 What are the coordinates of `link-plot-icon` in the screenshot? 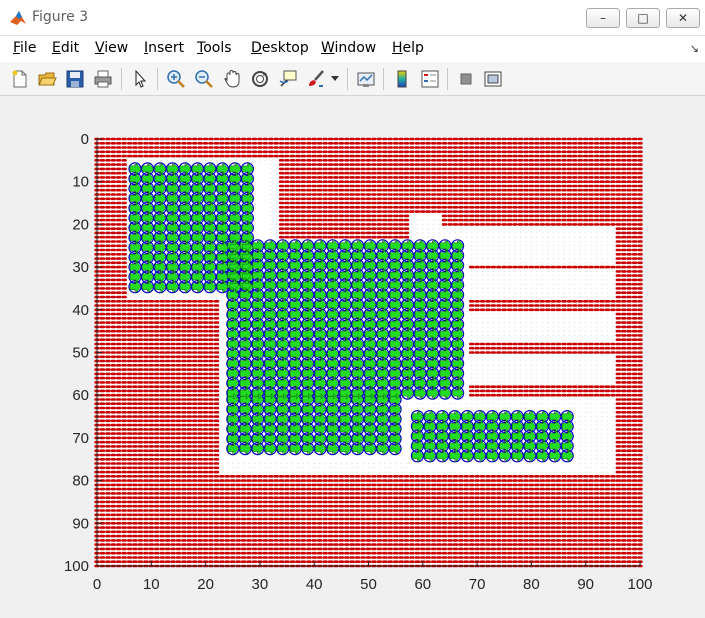 It's located at (366, 79).